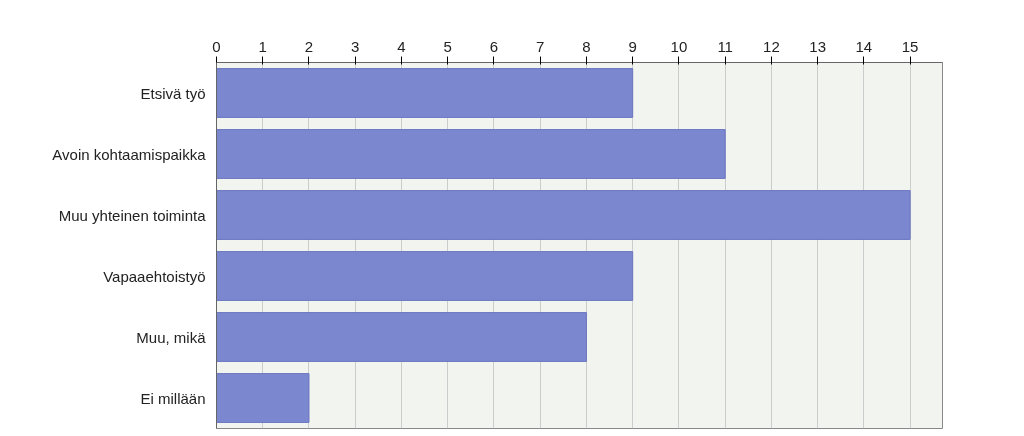 The image size is (1024, 436). I want to click on x-tick-label: 2, so click(309, 46).